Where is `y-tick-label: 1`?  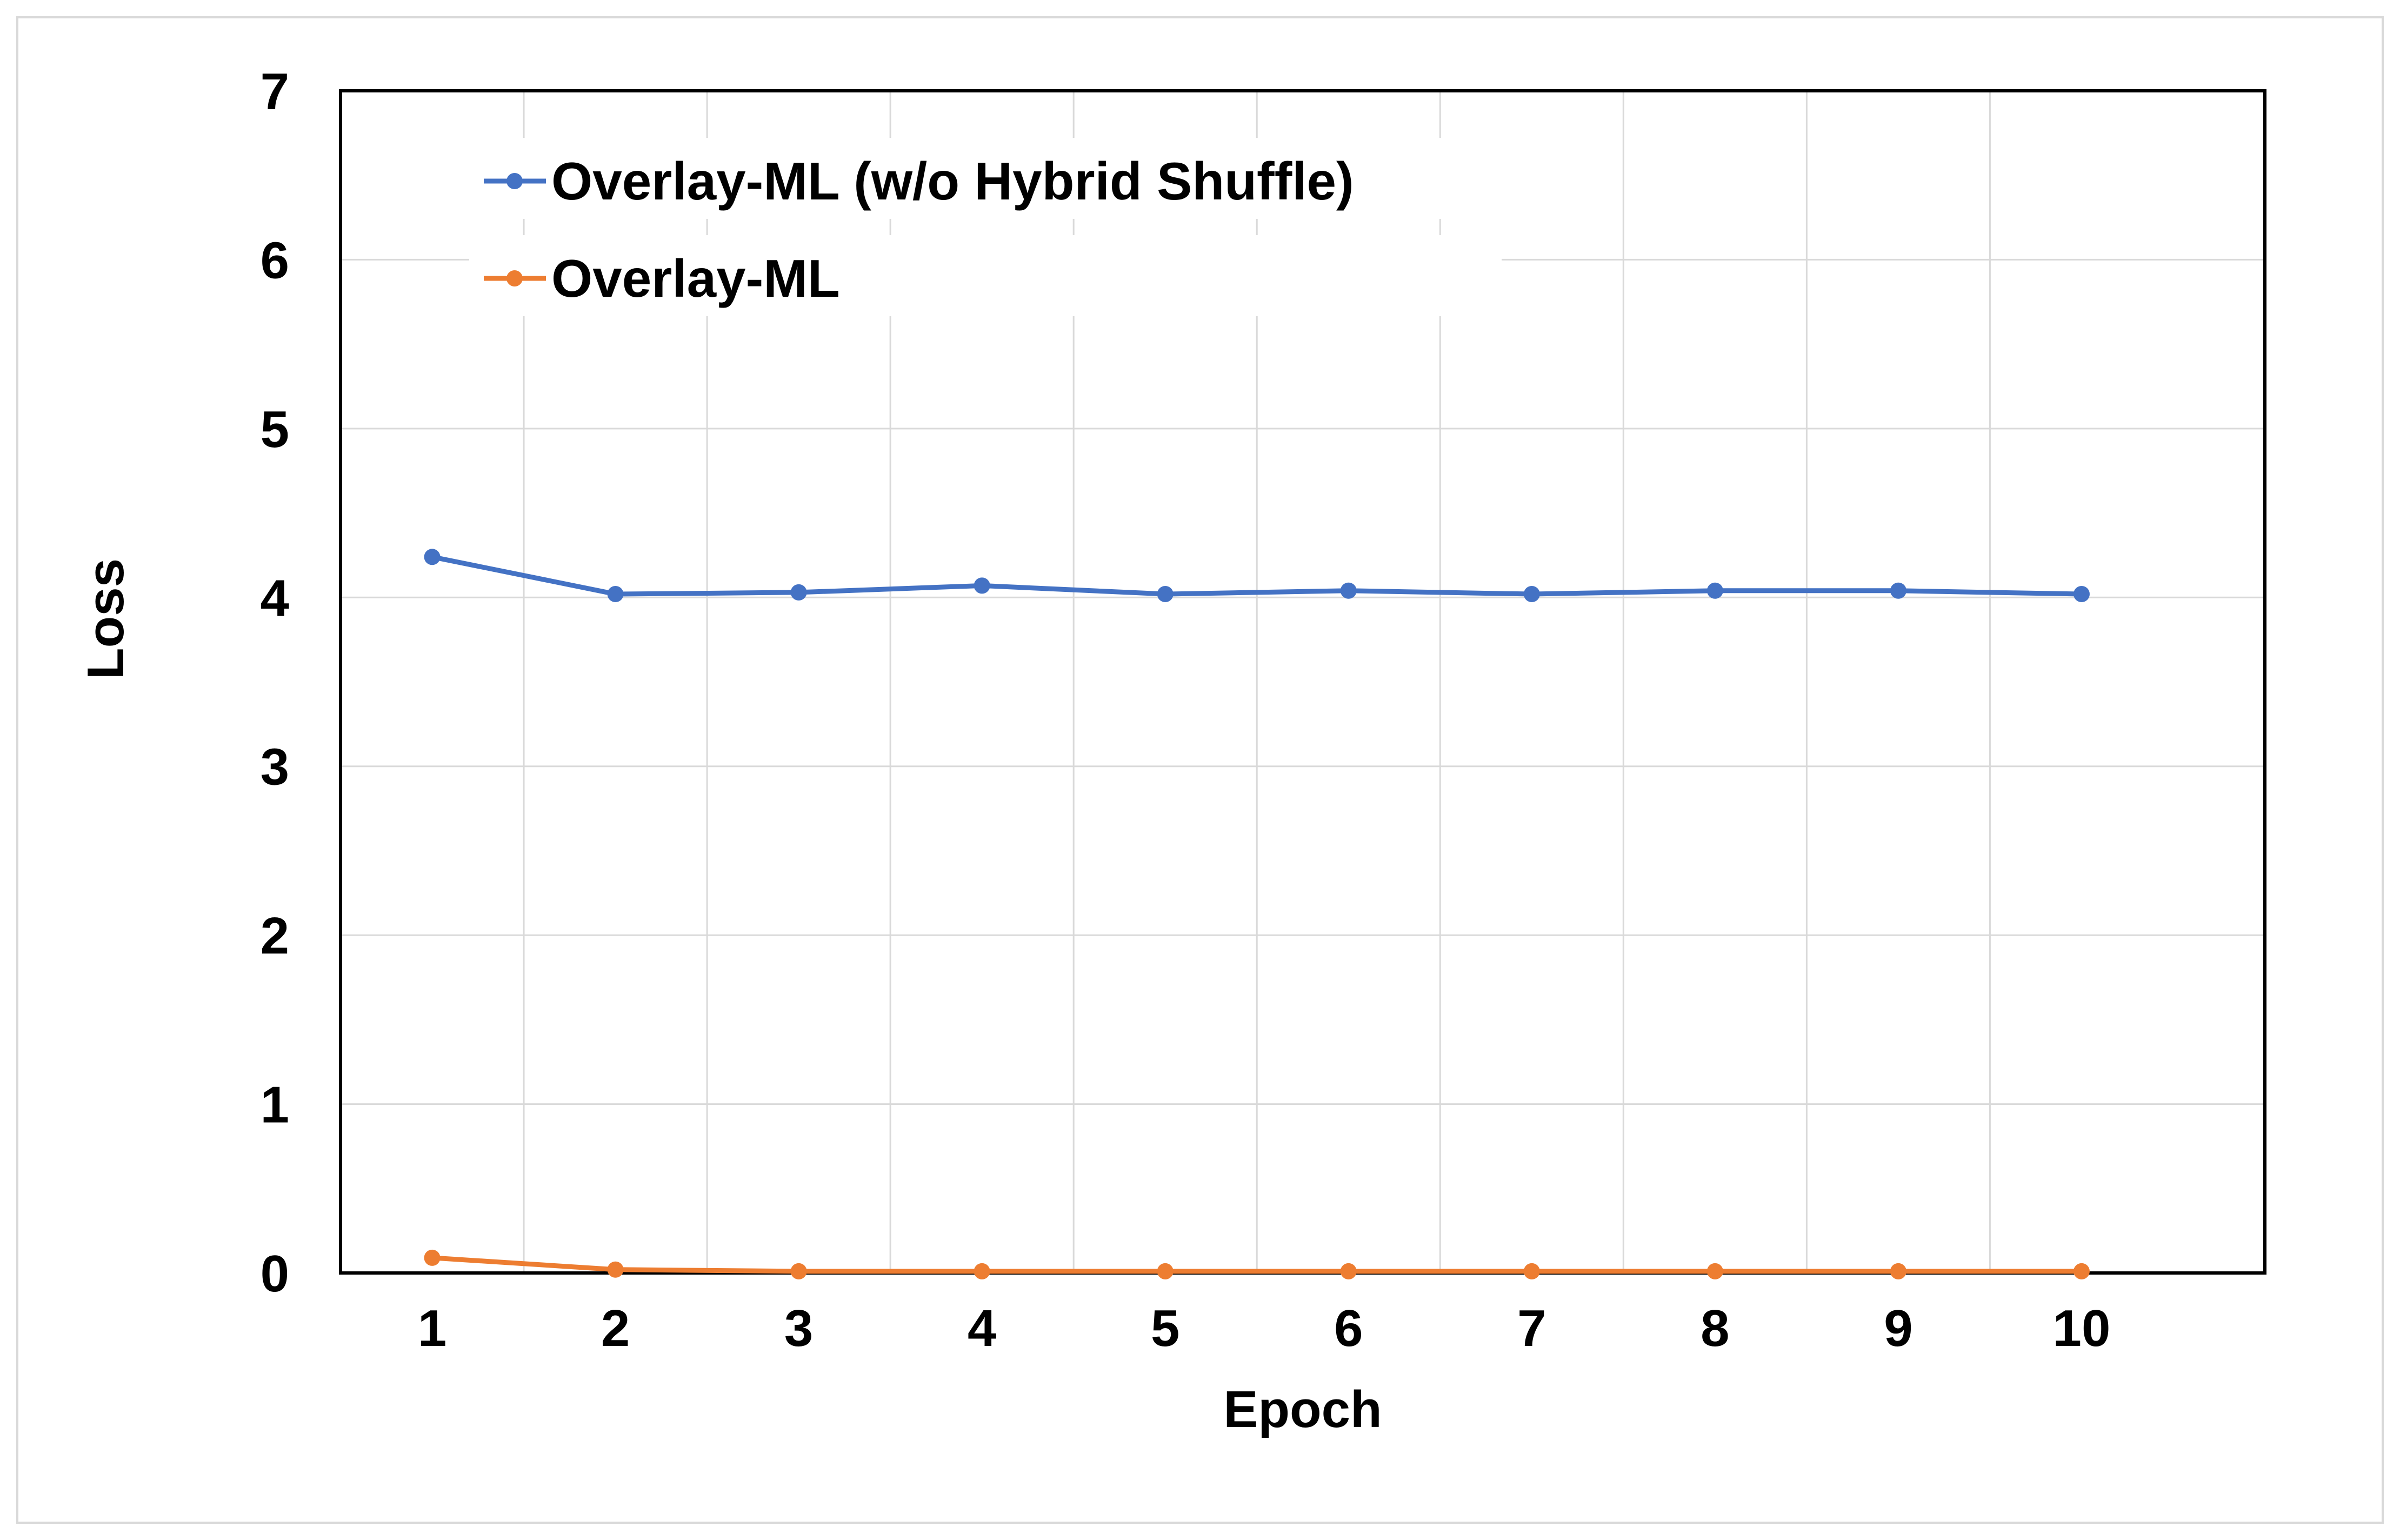 y-tick-label: 1 is located at coordinates (275, 1105).